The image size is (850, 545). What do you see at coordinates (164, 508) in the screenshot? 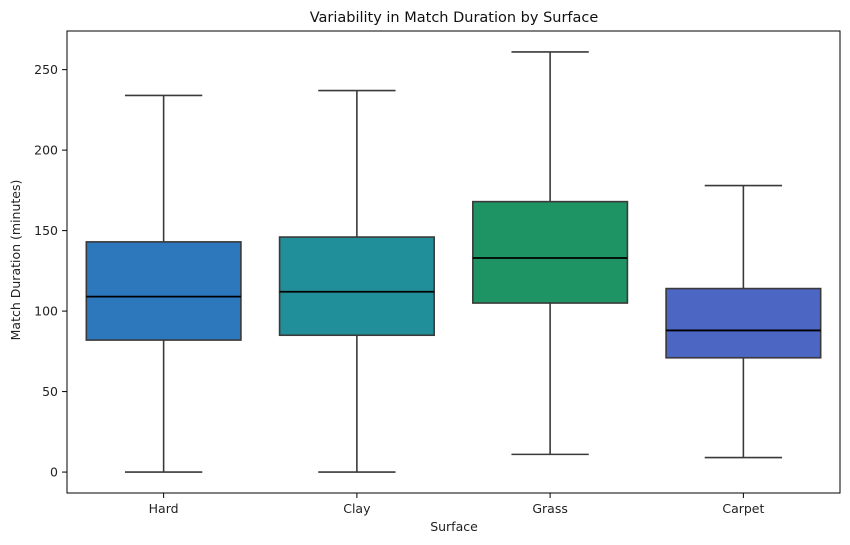
I see `x-tick-label: Hard` at bounding box center [164, 508].